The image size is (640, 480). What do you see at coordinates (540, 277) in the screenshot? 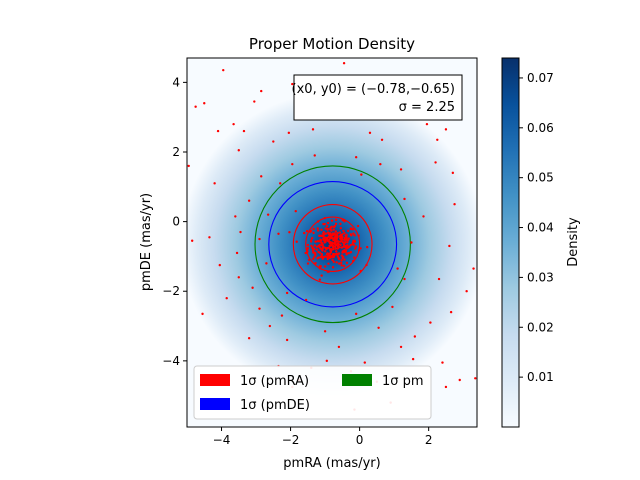
I see `colorbar-tick-label: 0.03` at bounding box center [540, 277].